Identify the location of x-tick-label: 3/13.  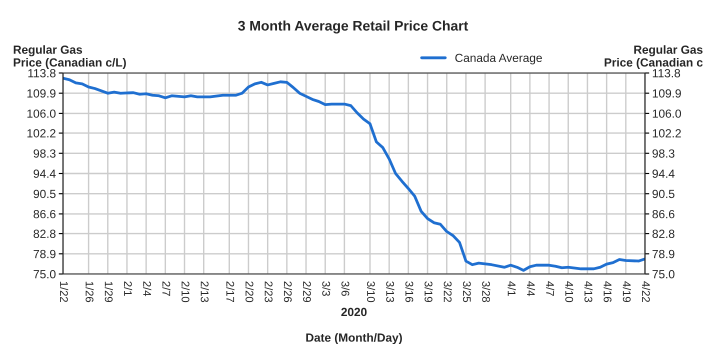
(390, 291).